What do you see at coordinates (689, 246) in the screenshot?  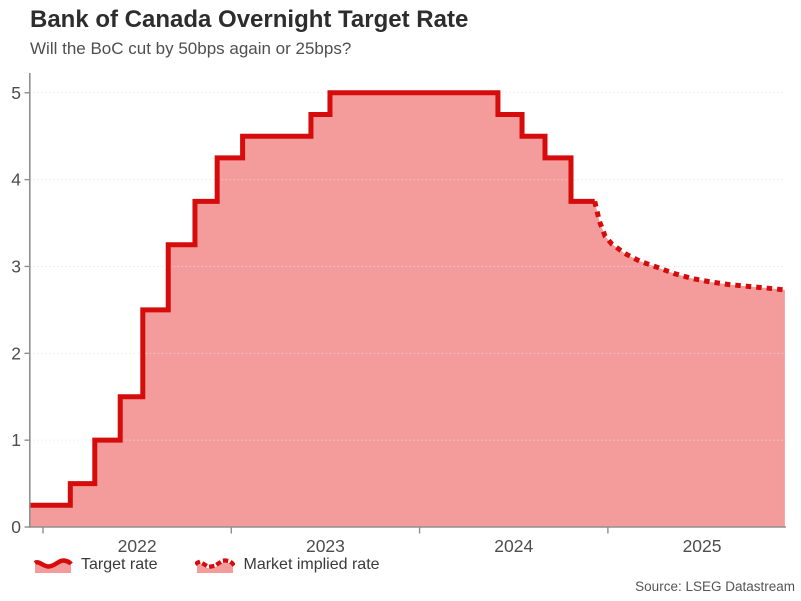 I see `market-implied-rate-line` at bounding box center [689, 246].